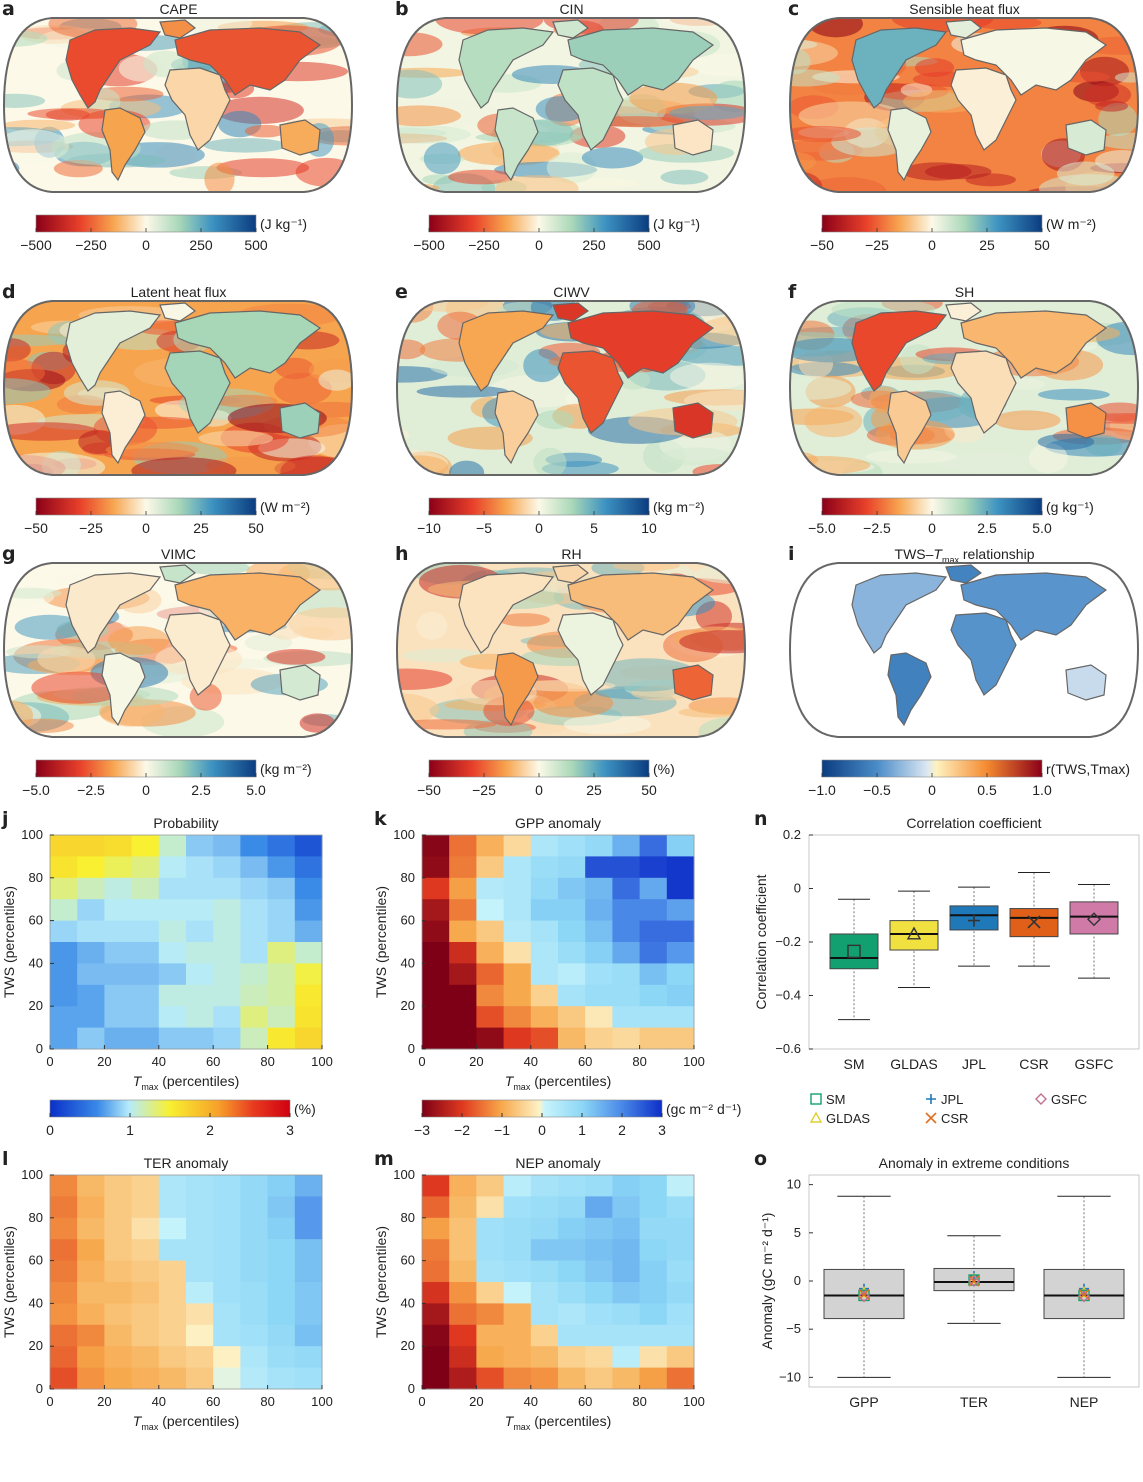  What do you see at coordinates (649, 528) in the screenshot?
I see `colorbar-tick-label: 10` at bounding box center [649, 528].